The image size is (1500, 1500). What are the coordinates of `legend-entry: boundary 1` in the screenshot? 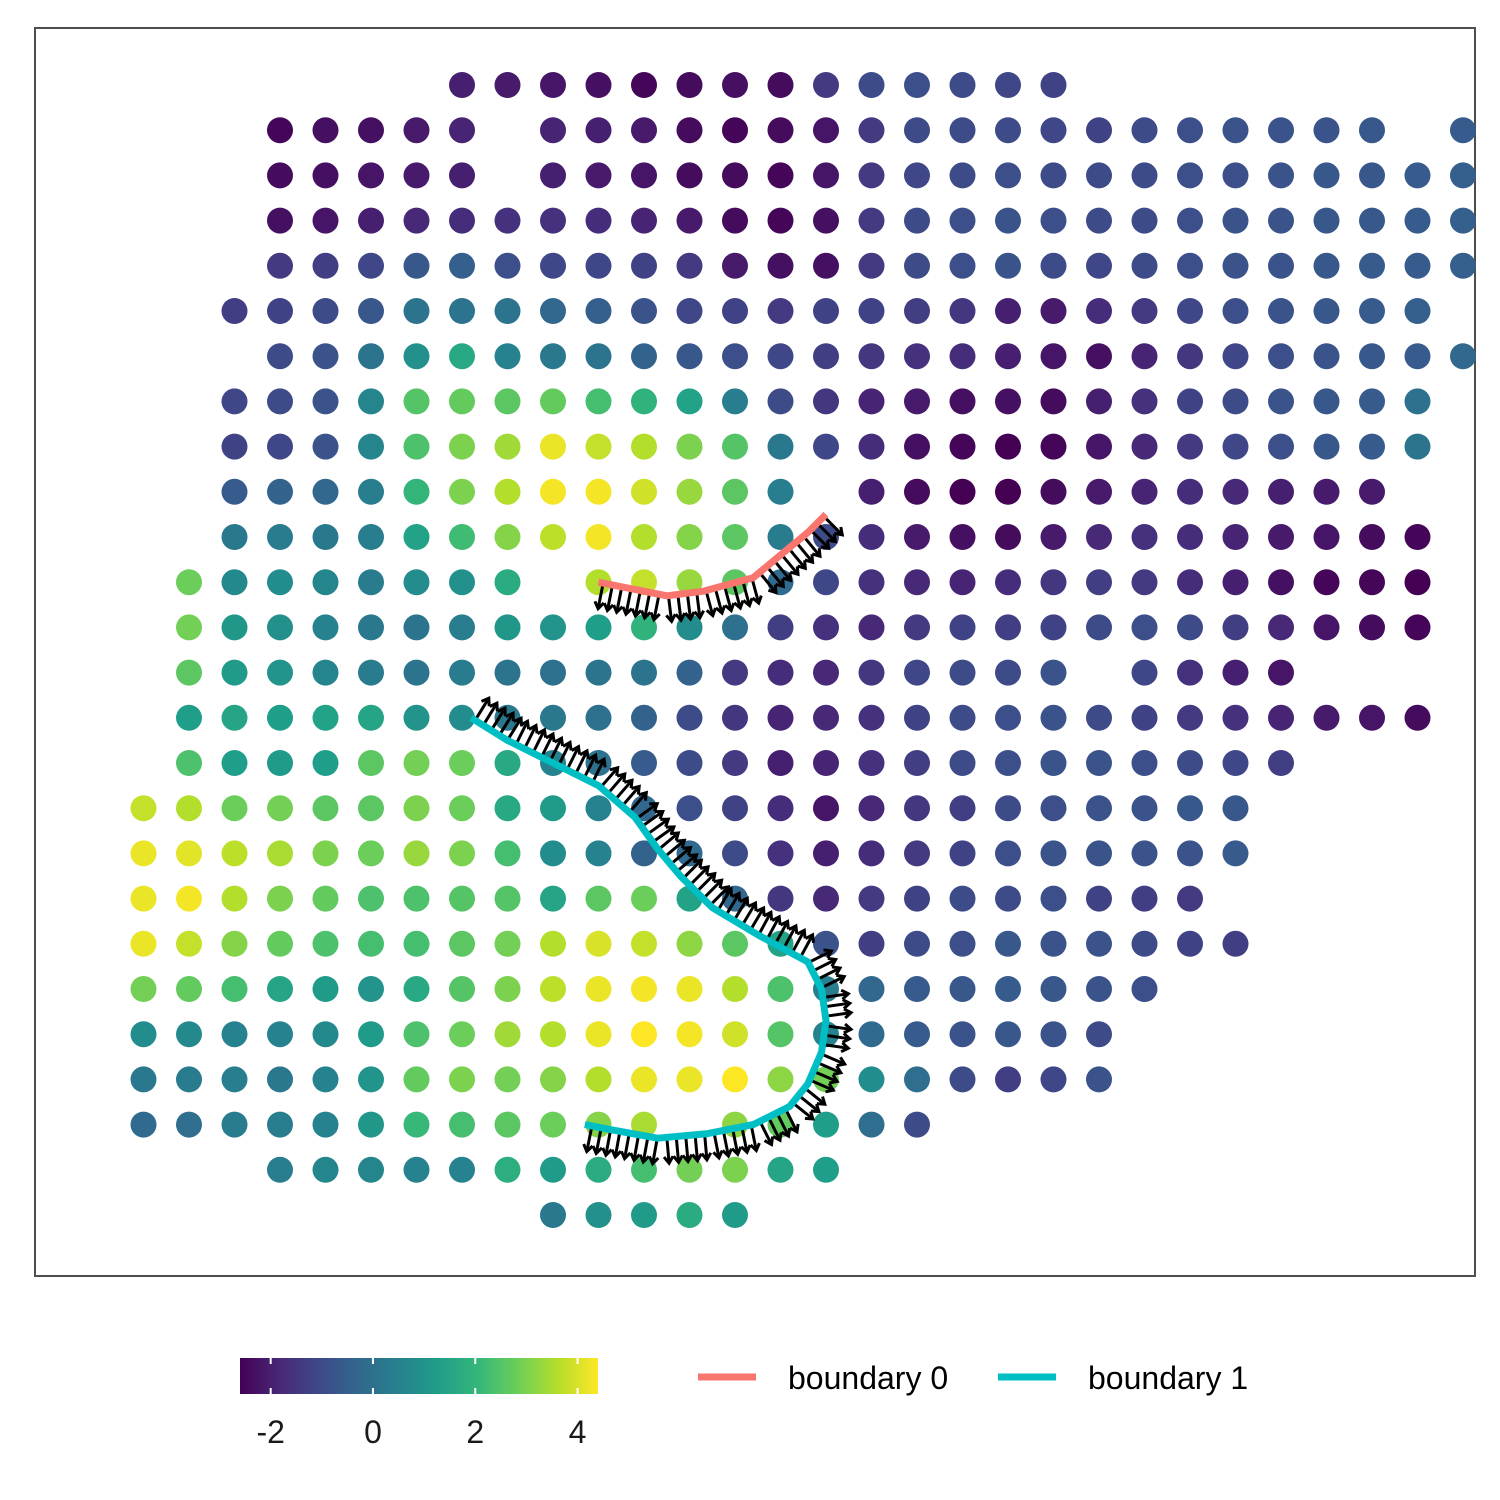 It's located at (1123, 1378).